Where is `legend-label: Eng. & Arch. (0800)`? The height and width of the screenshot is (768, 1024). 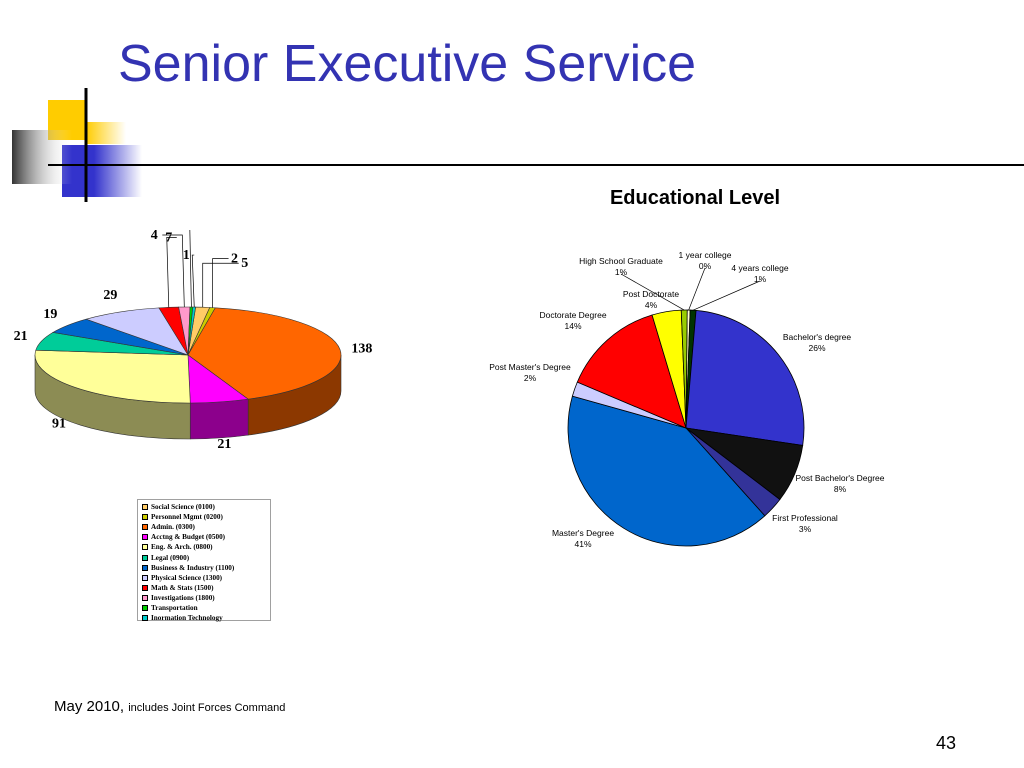 legend-label: Eng. & Arch. (0800) is located at coordinates (182, 547).